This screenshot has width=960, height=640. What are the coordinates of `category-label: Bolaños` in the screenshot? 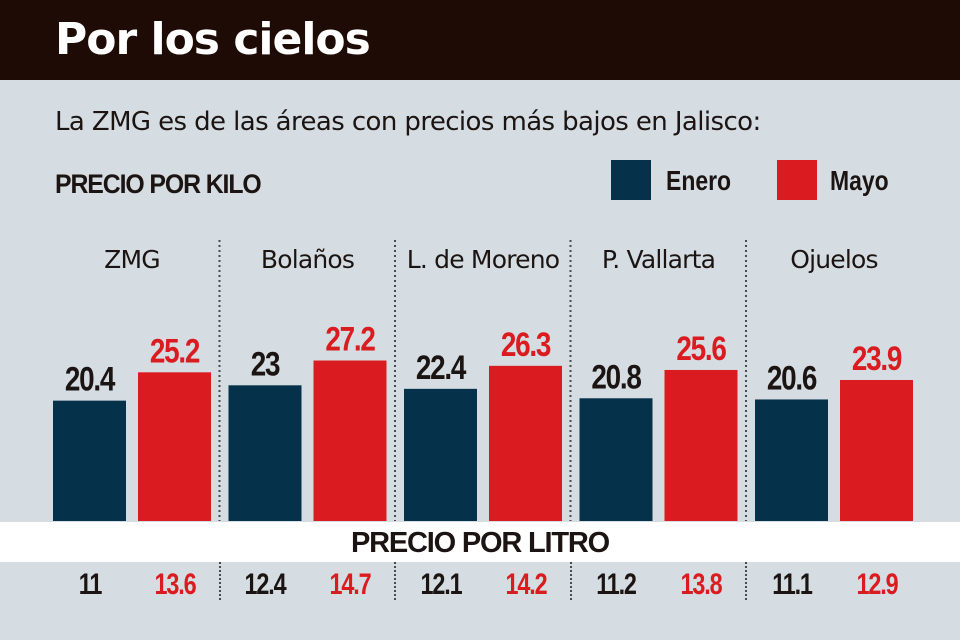 It's located at (307, 259).